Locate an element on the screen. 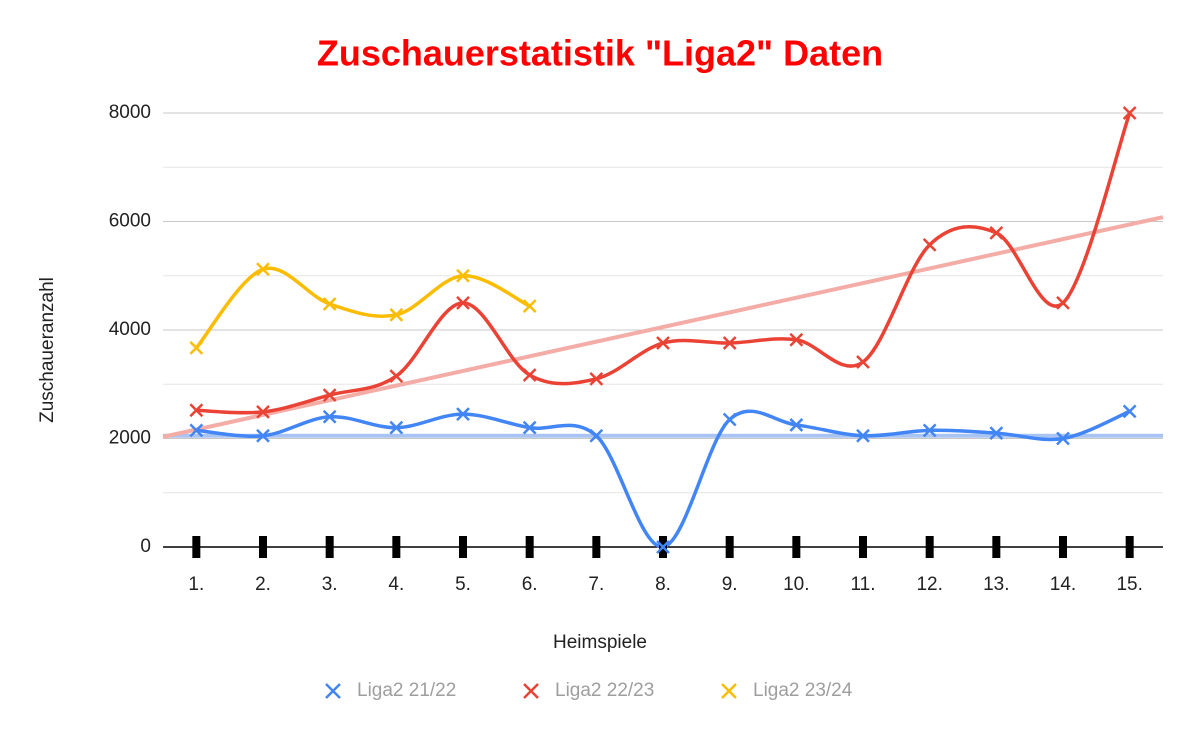 Image resolution: width=1200 pixels, height=747 pixels. x-tick-label: 14. is located at coordinates (1063, 584).